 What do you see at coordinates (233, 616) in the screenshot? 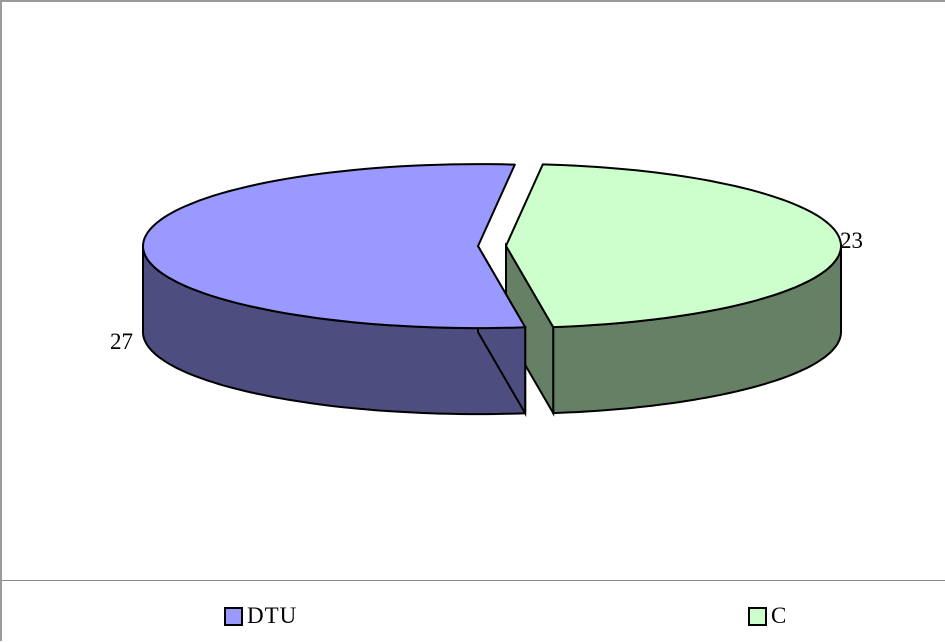
I see `legend-swatch-dtu` at bounding box center [233, 616].